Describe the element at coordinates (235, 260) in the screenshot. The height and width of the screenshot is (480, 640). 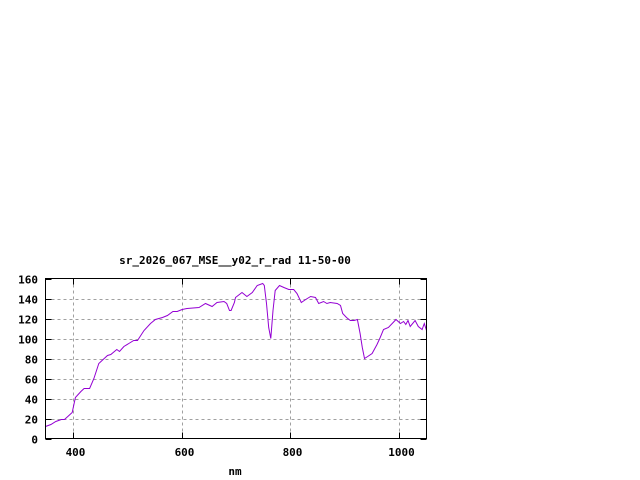
I see `chart-title: sr_2026_067_MSE__y02_r_rad 11-50-00` at that location.